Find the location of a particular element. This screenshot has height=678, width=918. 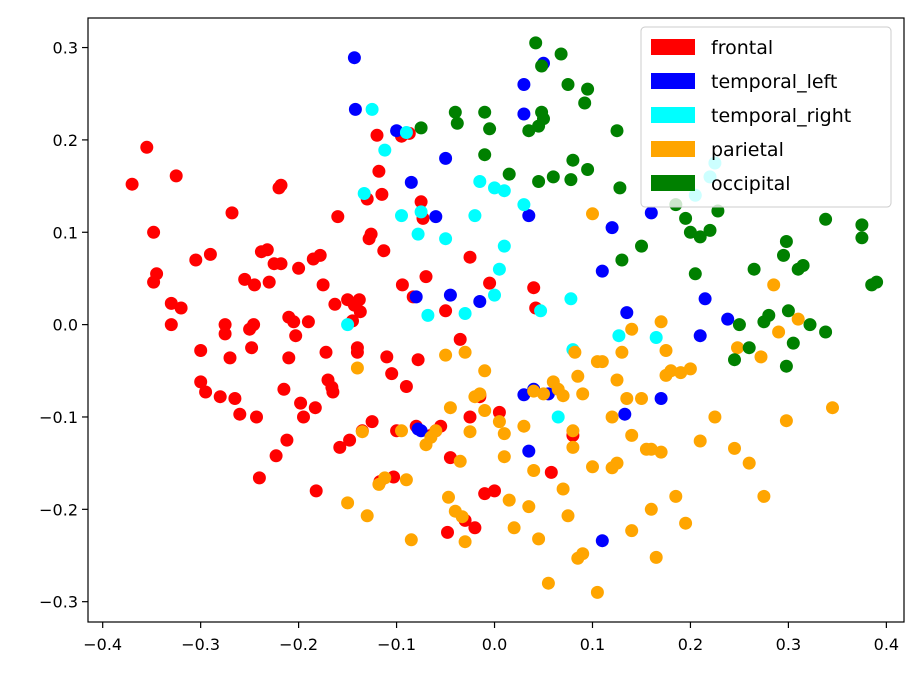

legend-swatch-frontal is located at coordinates (673, 47).